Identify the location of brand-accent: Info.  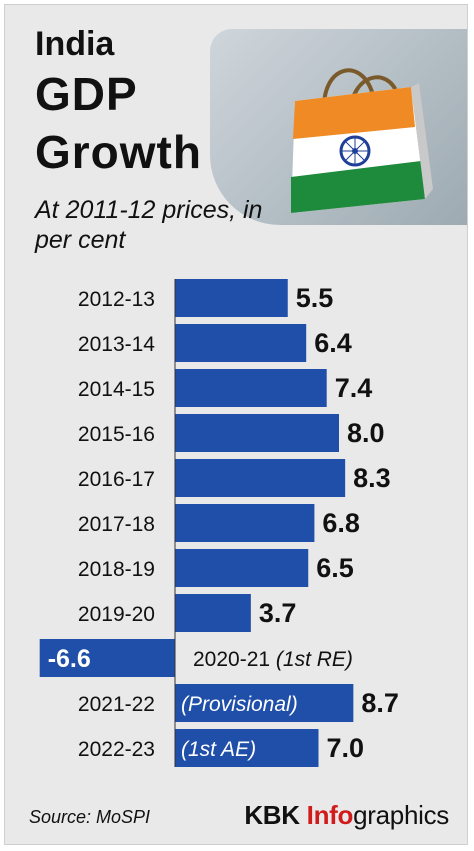
(330, 815).